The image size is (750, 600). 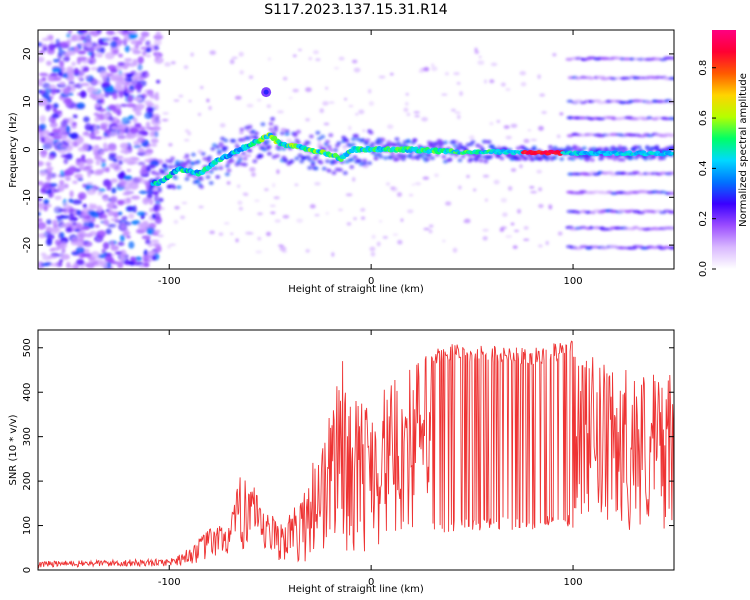 What do you see at coordinates (573, 281) in the screenshot?
I see `x-tick-label: 100` at bounding box center [573, 281].